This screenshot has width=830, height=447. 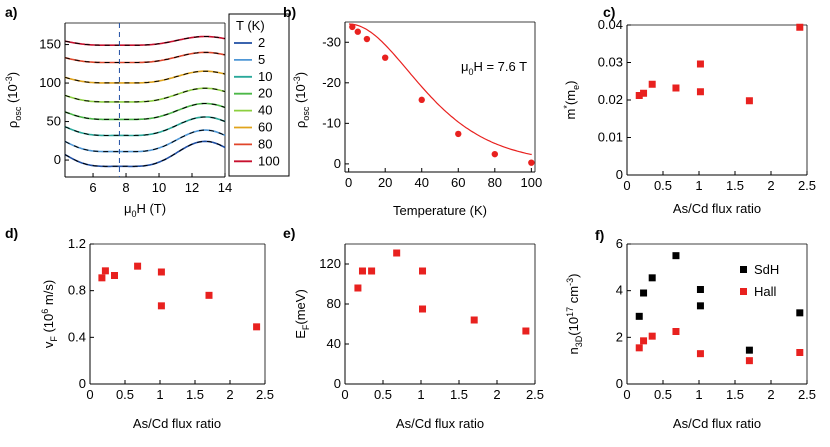 I want to click on c-data-point, so click(x=700, y=64).